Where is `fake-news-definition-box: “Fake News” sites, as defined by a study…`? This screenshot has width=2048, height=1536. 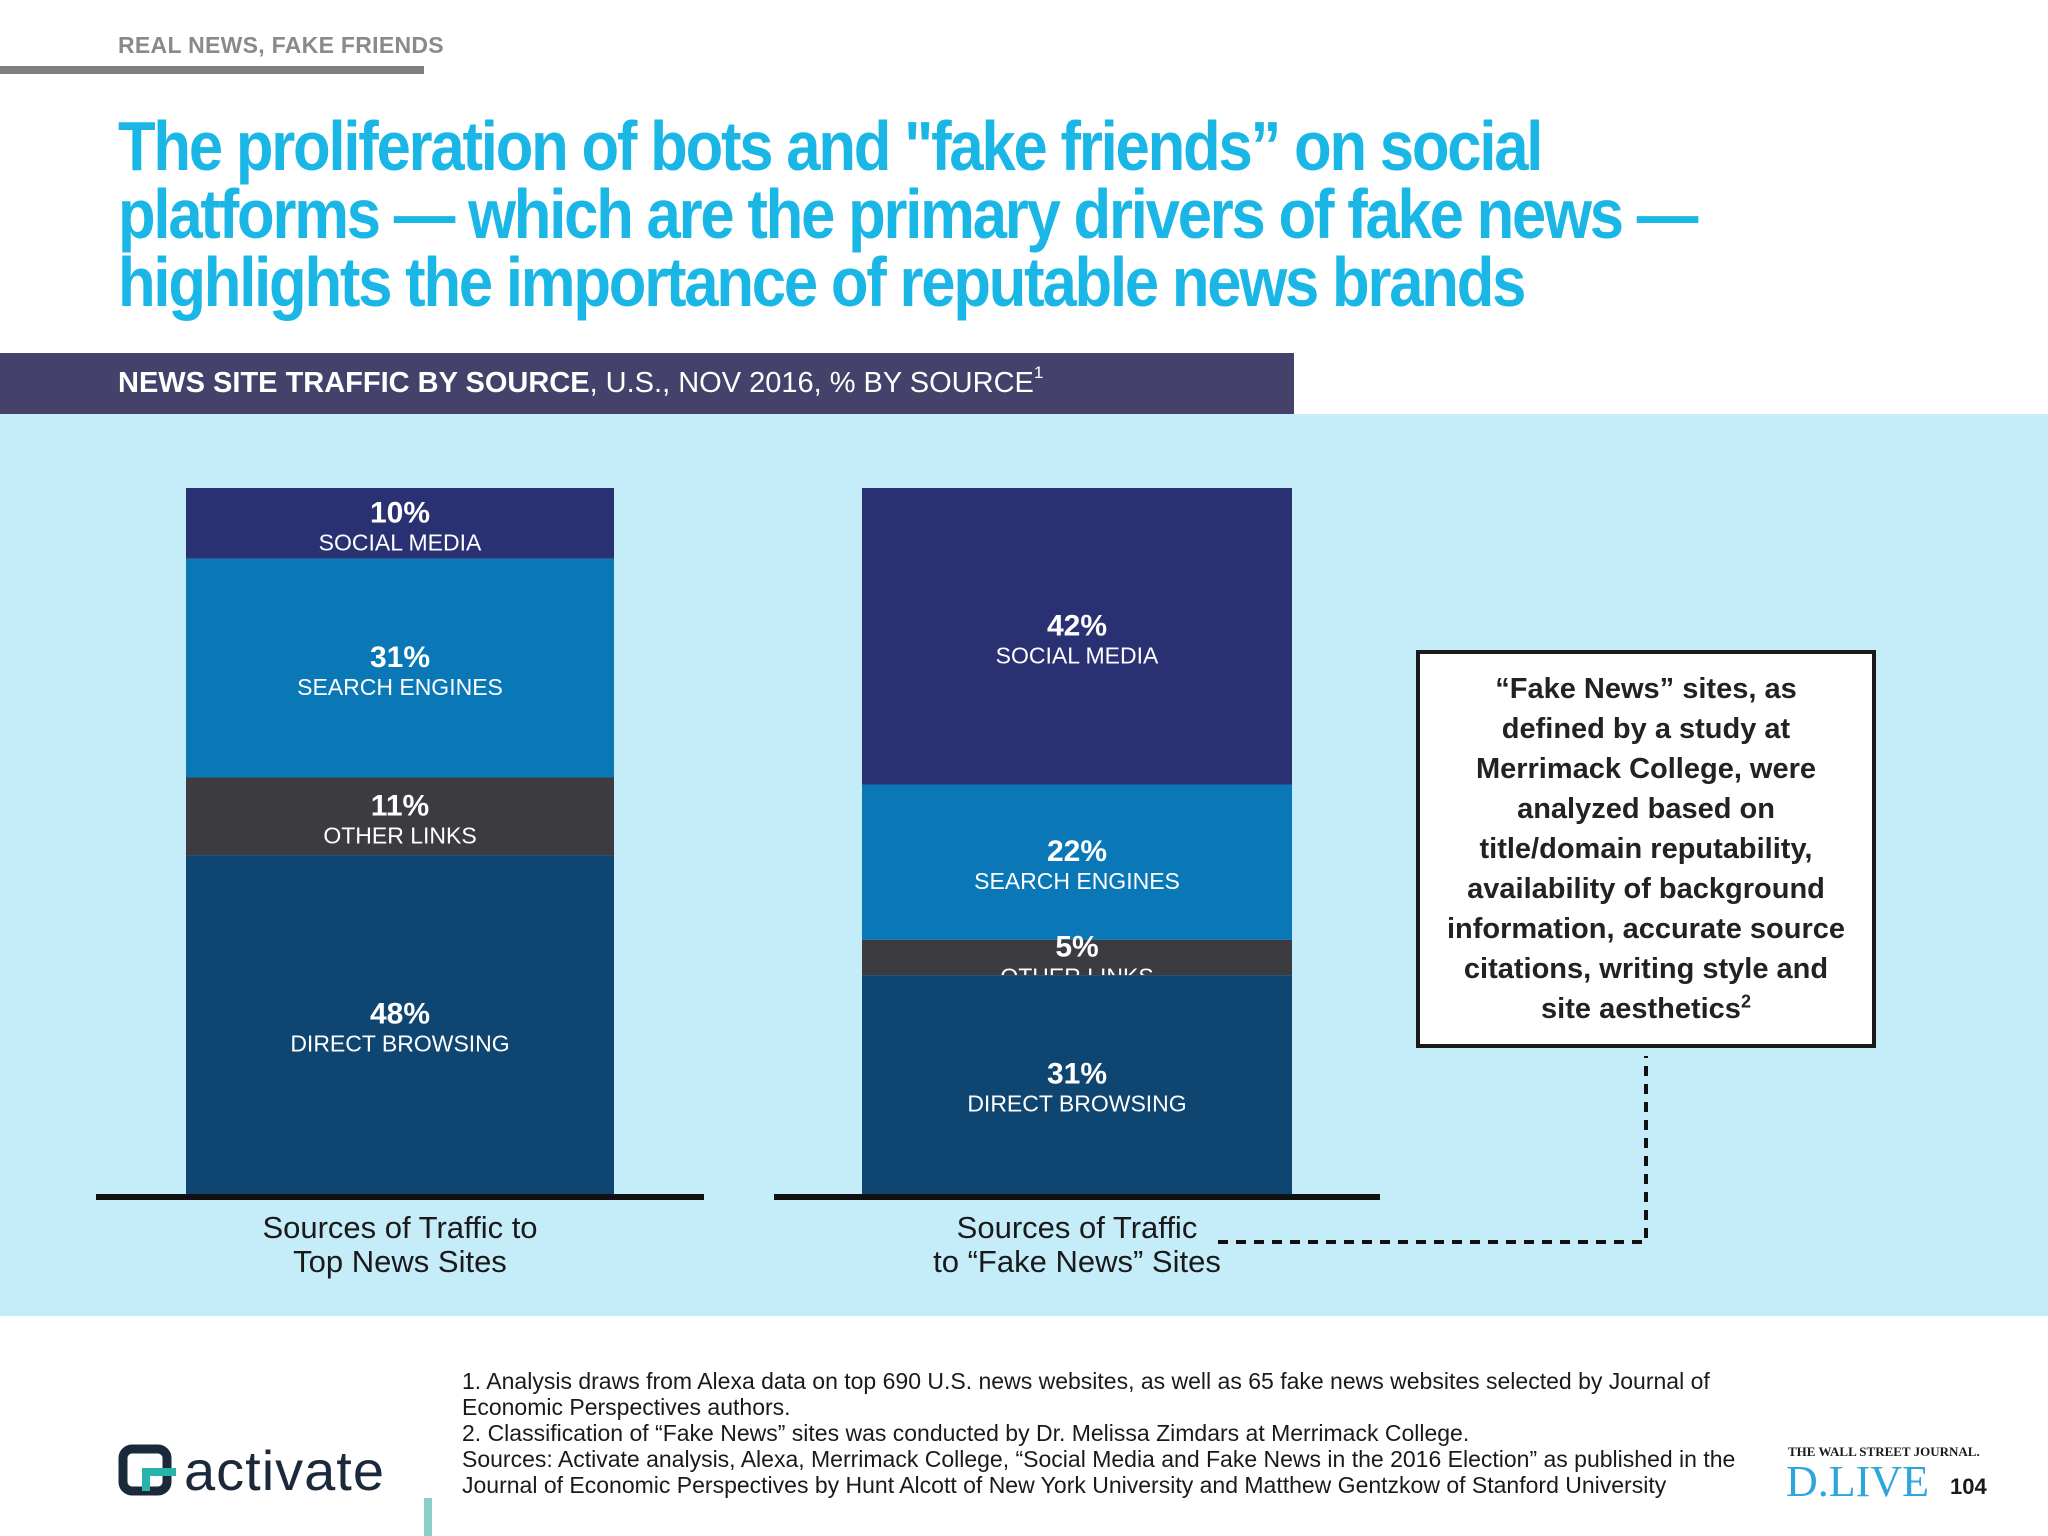 fake-news-definition-box: “Fake News” sites, as defined by a study… is located at coordinates (1646, 849).